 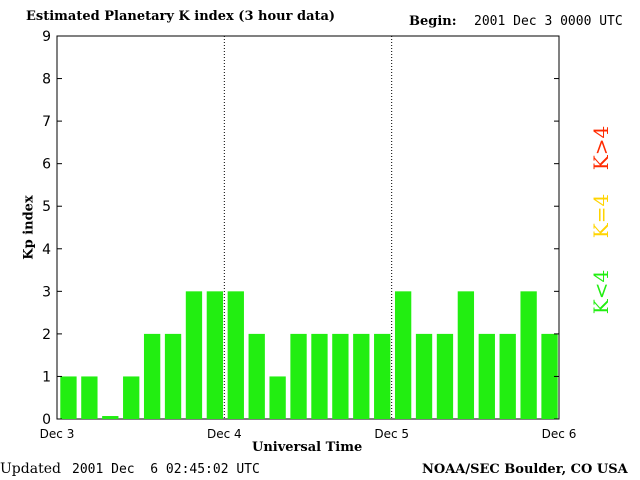 I want to click on x-tick-label: Dec 4, so click(x=224, y=434).